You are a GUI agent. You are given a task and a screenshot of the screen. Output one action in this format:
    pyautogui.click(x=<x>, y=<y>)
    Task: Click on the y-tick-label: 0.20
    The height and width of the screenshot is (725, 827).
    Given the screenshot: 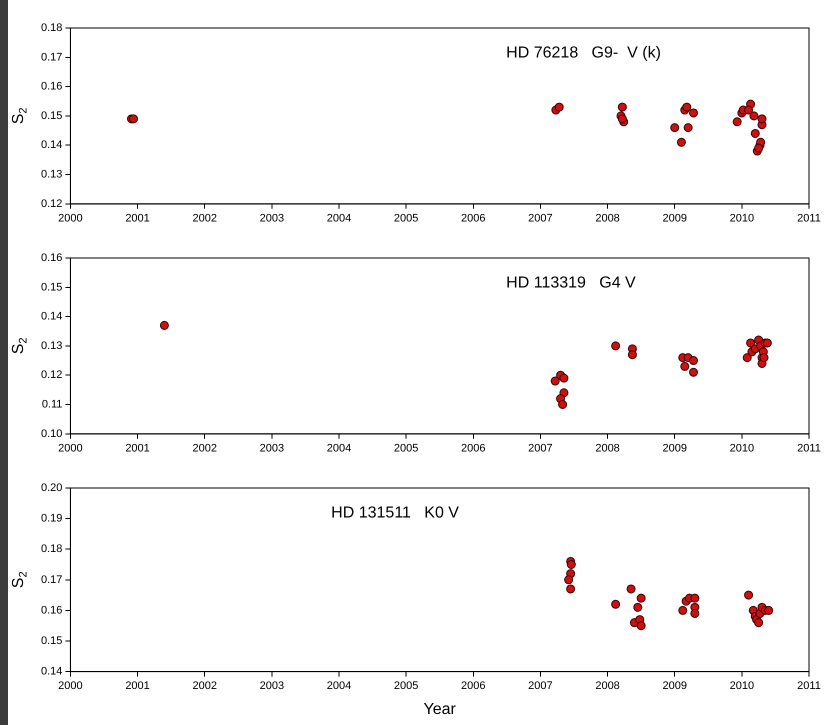 What is the action you would take?
    pyautogui.click(x=51, y=488)
    